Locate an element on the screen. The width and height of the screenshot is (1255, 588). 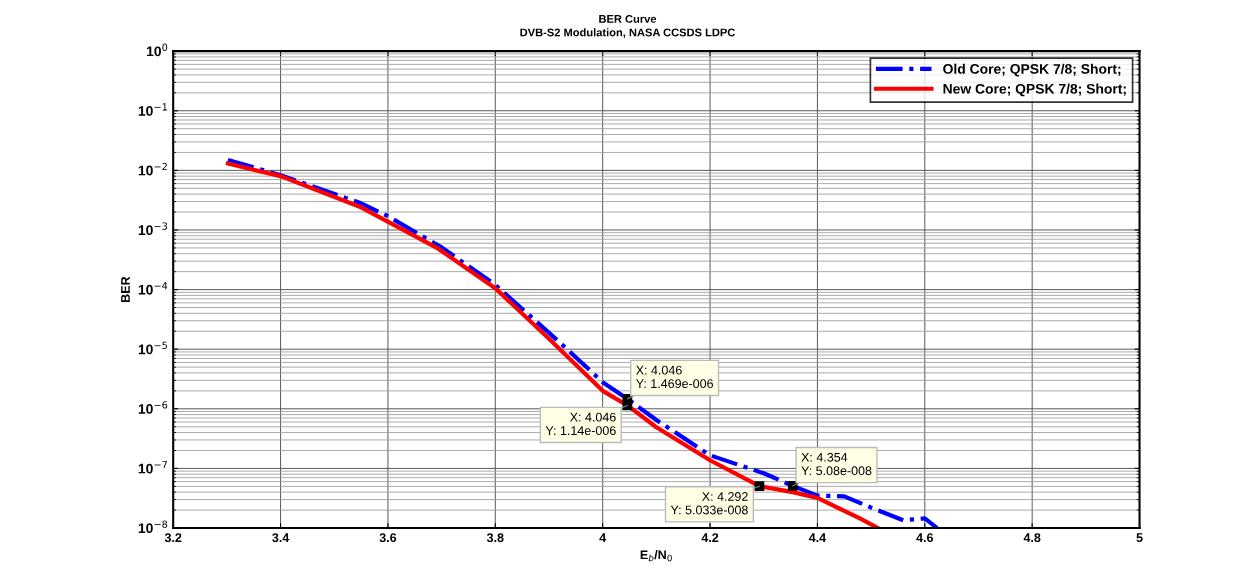
y-tick-label: 10$^{−3}$ is located at coordinates (153, 229).